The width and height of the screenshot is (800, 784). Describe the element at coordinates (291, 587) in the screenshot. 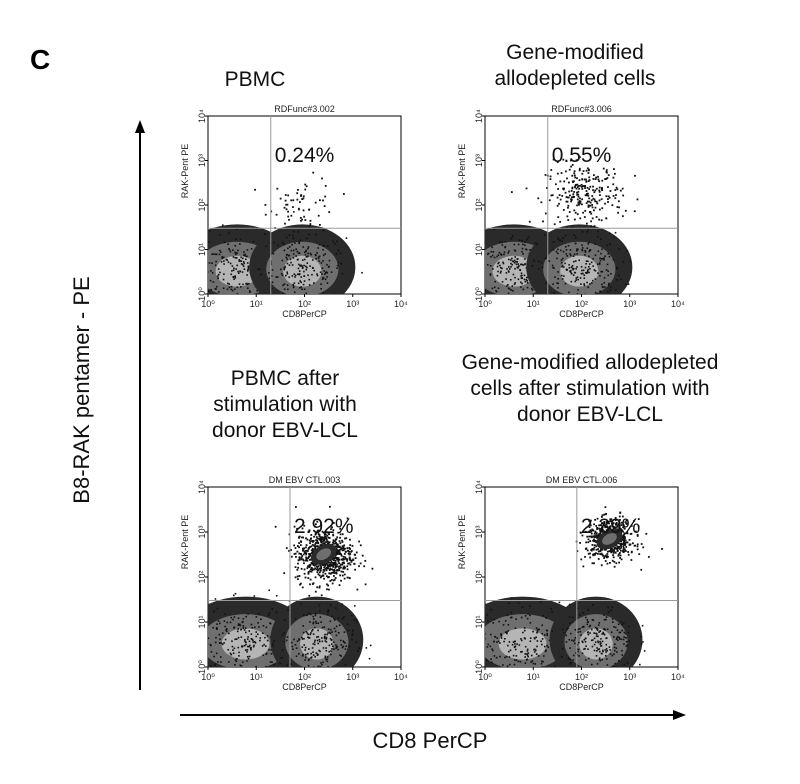

I see `density-layer` at that location.